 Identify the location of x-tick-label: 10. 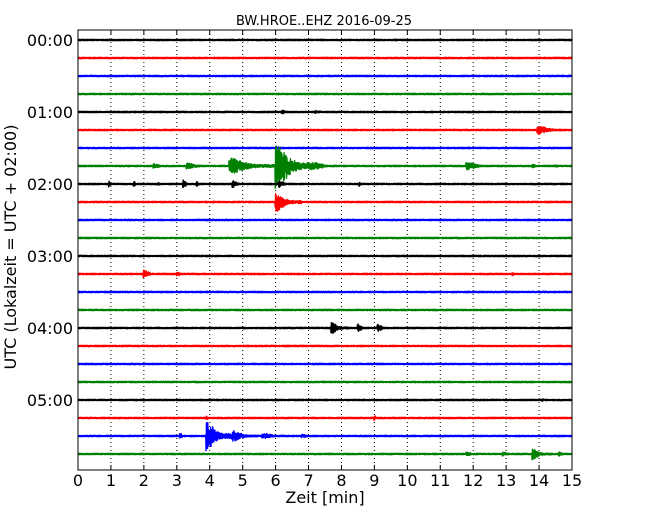
(407, 480).